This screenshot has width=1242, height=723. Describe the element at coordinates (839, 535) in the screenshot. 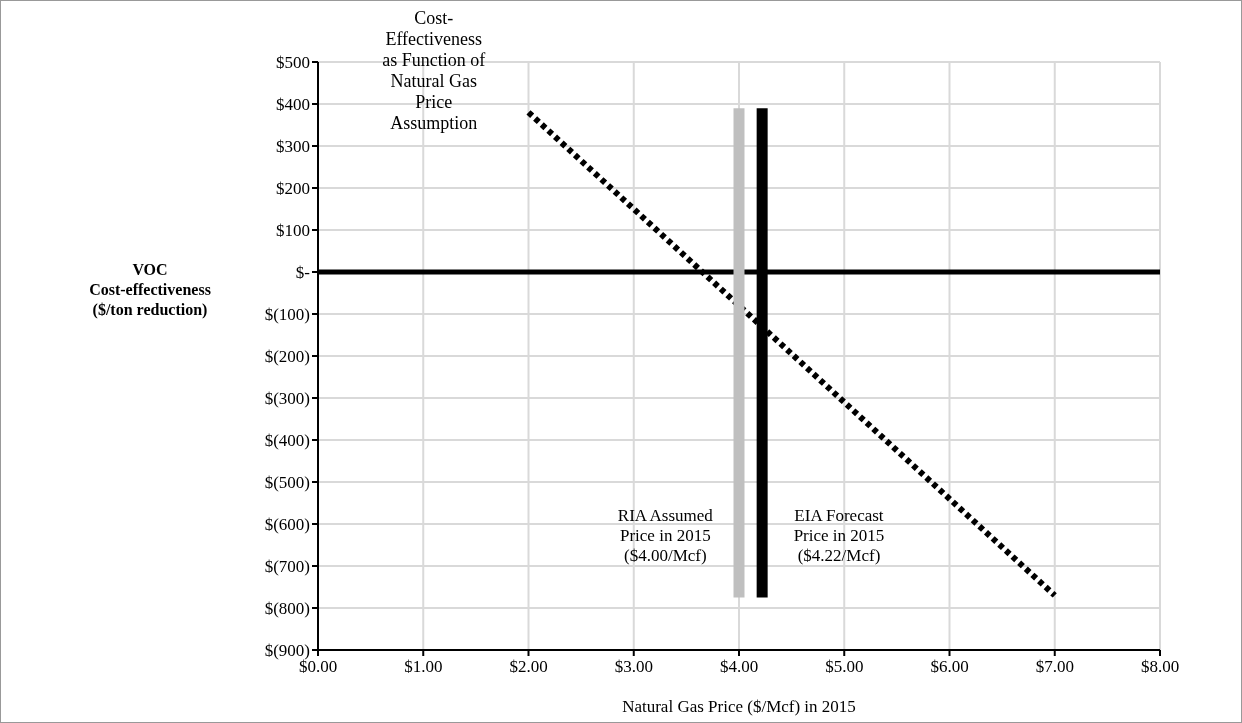

I see `annotation: EIA Forecast Price in 2015 ($4.22/Mcf)` at that location.